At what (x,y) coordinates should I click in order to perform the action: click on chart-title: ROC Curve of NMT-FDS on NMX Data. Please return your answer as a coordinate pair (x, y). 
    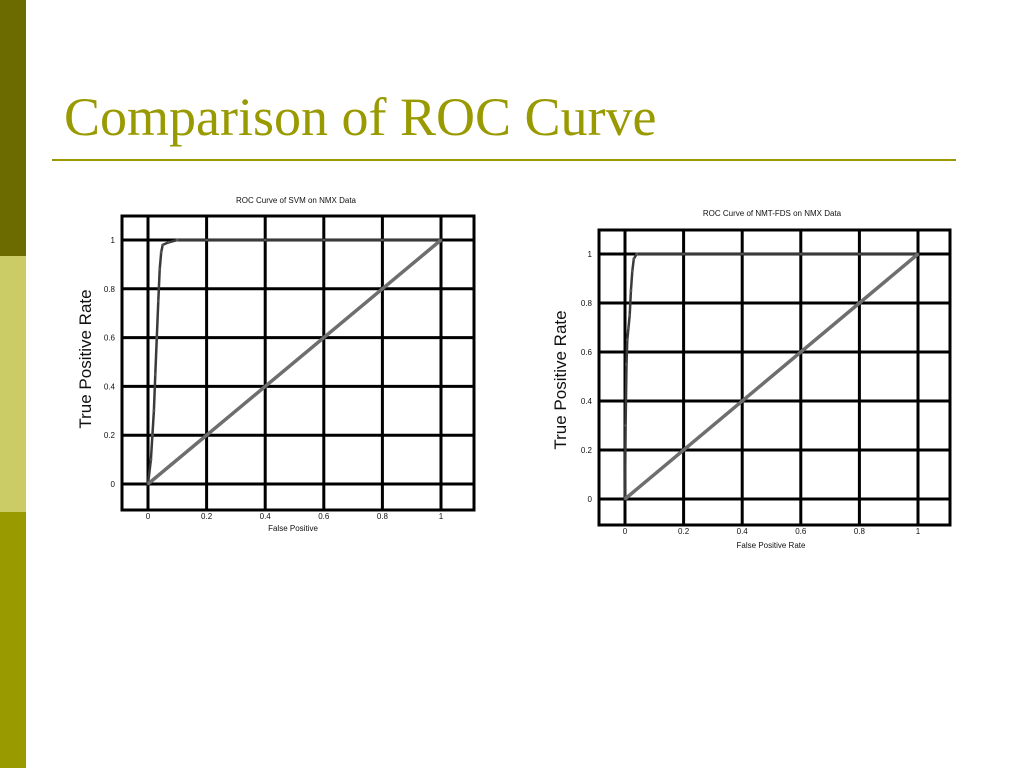
    Looking at the image, I should click on (772, 213).